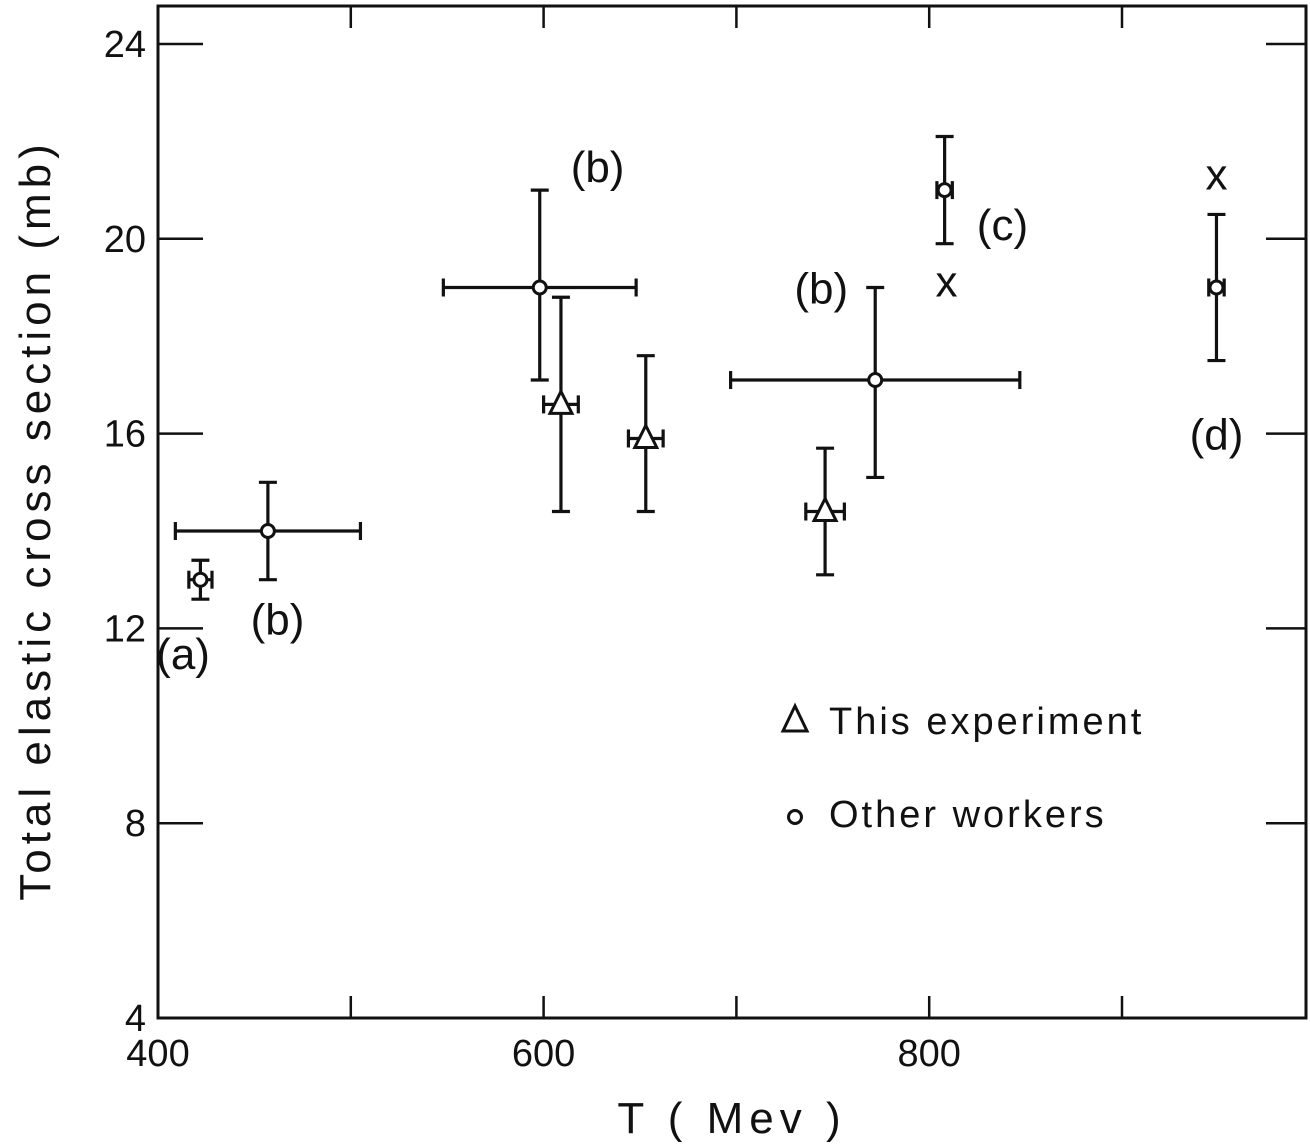 The width and height of the screenshot is (1310, 1148). What do you see at coordinates (157, 1054) in the screenshot?
I see `x-tick-label: 400` at bounding box center [157, 1054].